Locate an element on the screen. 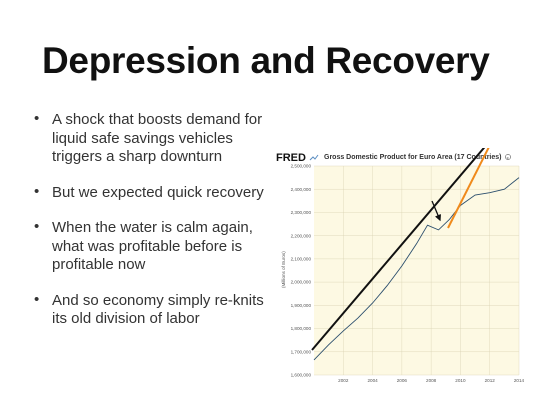  y-tick-label: 2,200,000 is located at coordinates (301, 235).